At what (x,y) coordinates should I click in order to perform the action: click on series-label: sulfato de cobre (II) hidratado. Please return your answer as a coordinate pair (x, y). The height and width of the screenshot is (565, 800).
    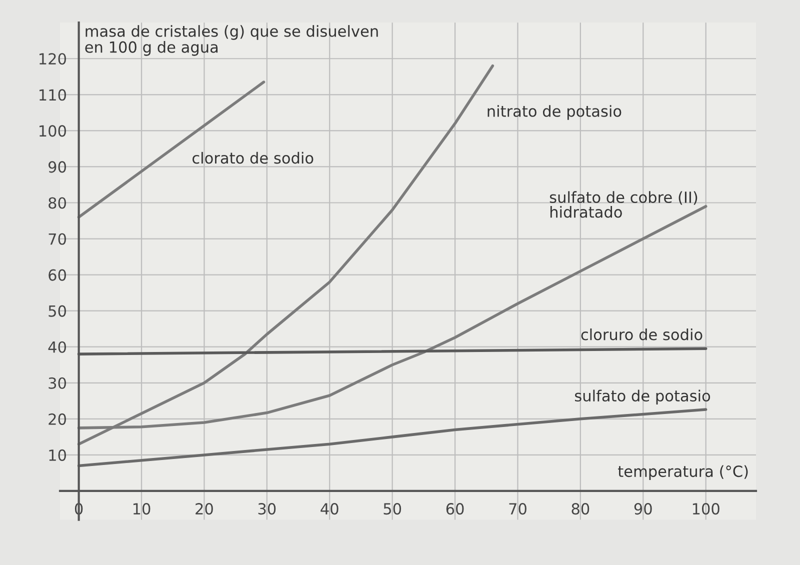
    Looking at the image, I should click on (624, 204).